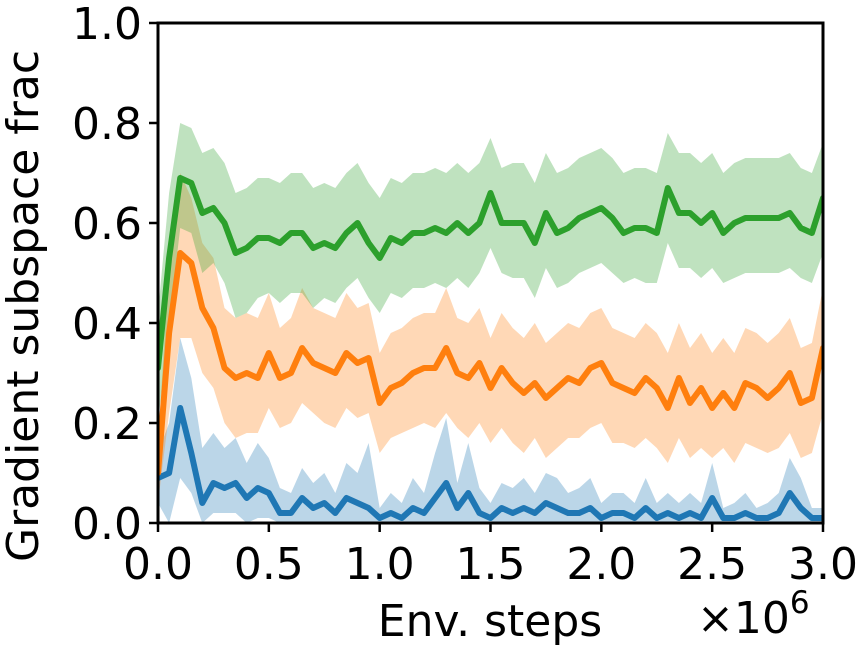  What do you see at coordinates (380, 564) in the screenshot?
I see `x-tick-label: 1.0` at bounding box center [380, 564].